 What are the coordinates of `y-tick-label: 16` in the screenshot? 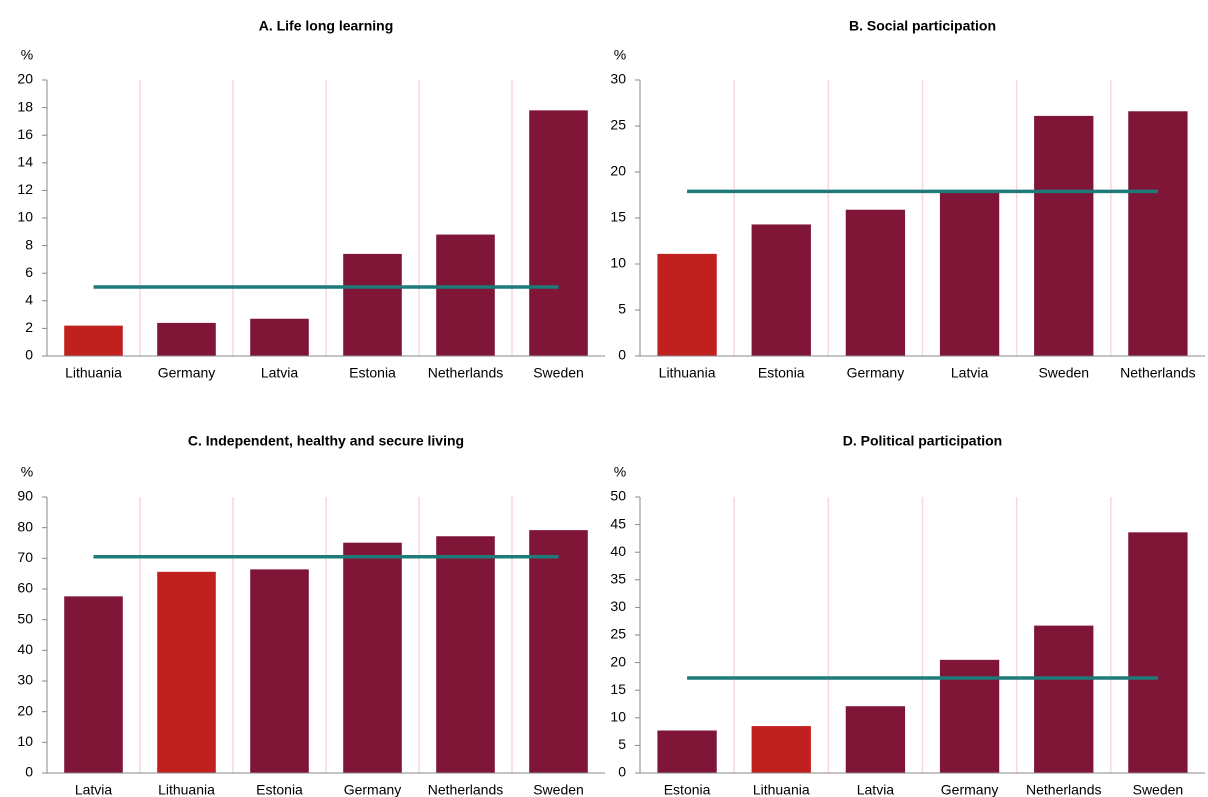 It's located at (25, 134).